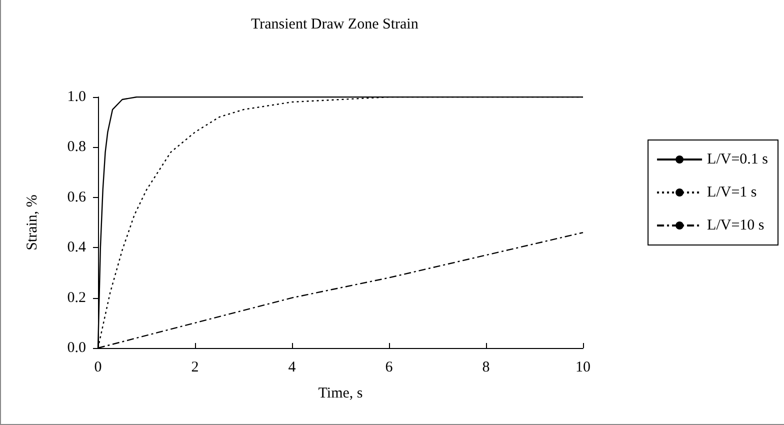 The width and height of the screenshot is (784, 425). What do you see at coordinates (583, 368) in the screenshot?
I see `x-tick-label: 10` at bounding box center [583, 368].